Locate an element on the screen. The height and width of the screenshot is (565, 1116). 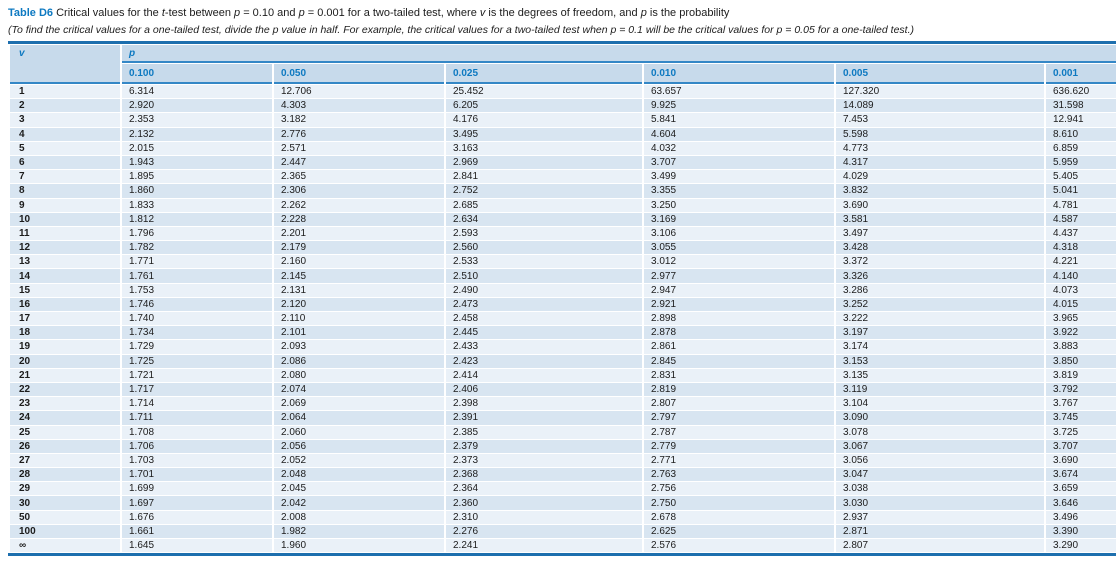
value-cell: 3.047 is located at coordinates (940, 475).